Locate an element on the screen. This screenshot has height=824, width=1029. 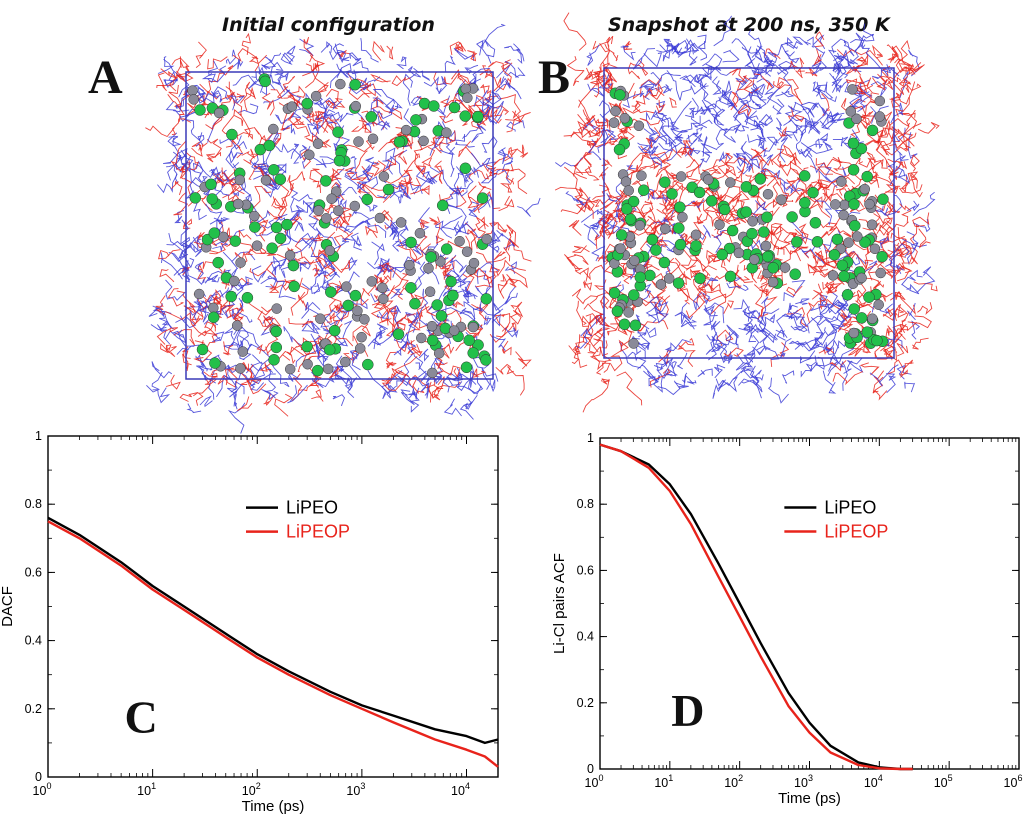
panel-a-title: Initial configuration is located at coordinates (328, 25).